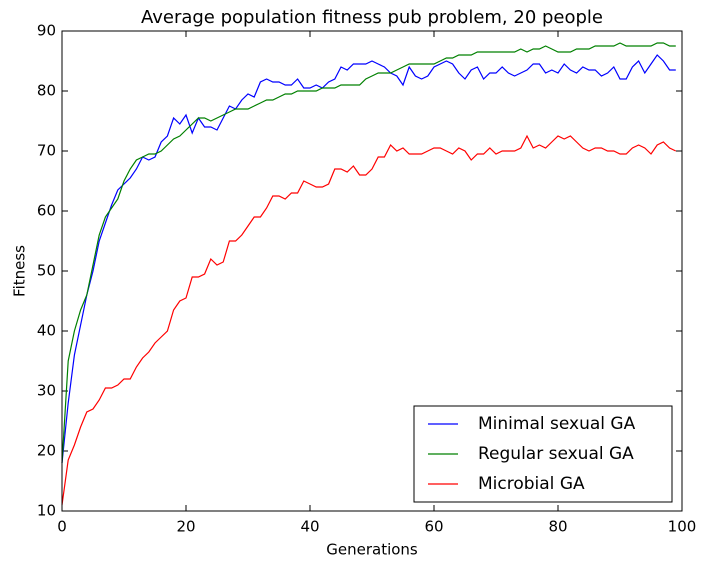 This screenshot has width=707, height=570. Describe the element at coordinates (556, 454) in the screenshot. I see `legend-label: Regular sexual GA` at that location.